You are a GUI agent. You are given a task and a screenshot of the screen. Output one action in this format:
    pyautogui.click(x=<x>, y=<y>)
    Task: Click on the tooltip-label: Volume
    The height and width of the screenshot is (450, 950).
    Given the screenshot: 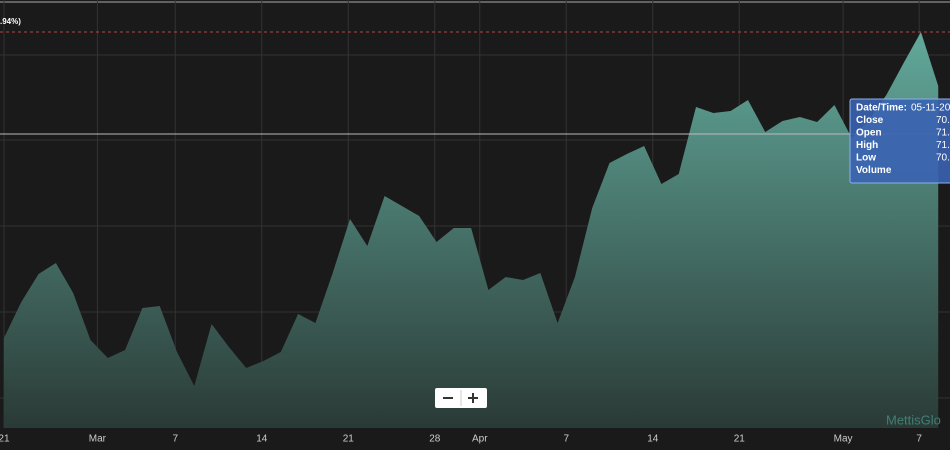 What is the action you would take?
    pyautogui.click(x=874, y=170)
    